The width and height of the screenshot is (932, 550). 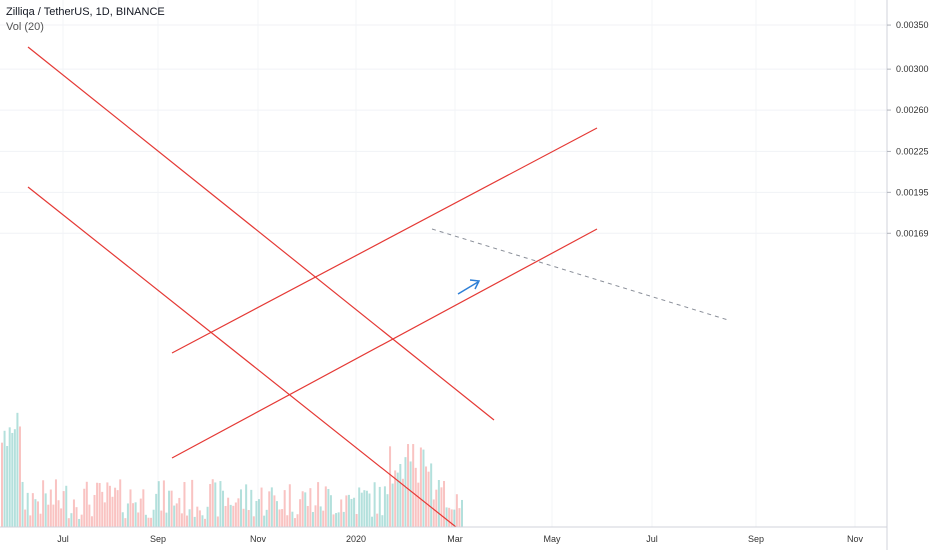 What do you see at coordinates (232, 469) in the screenshot?
I see `volume-bars` at bounding box center [232, 469].